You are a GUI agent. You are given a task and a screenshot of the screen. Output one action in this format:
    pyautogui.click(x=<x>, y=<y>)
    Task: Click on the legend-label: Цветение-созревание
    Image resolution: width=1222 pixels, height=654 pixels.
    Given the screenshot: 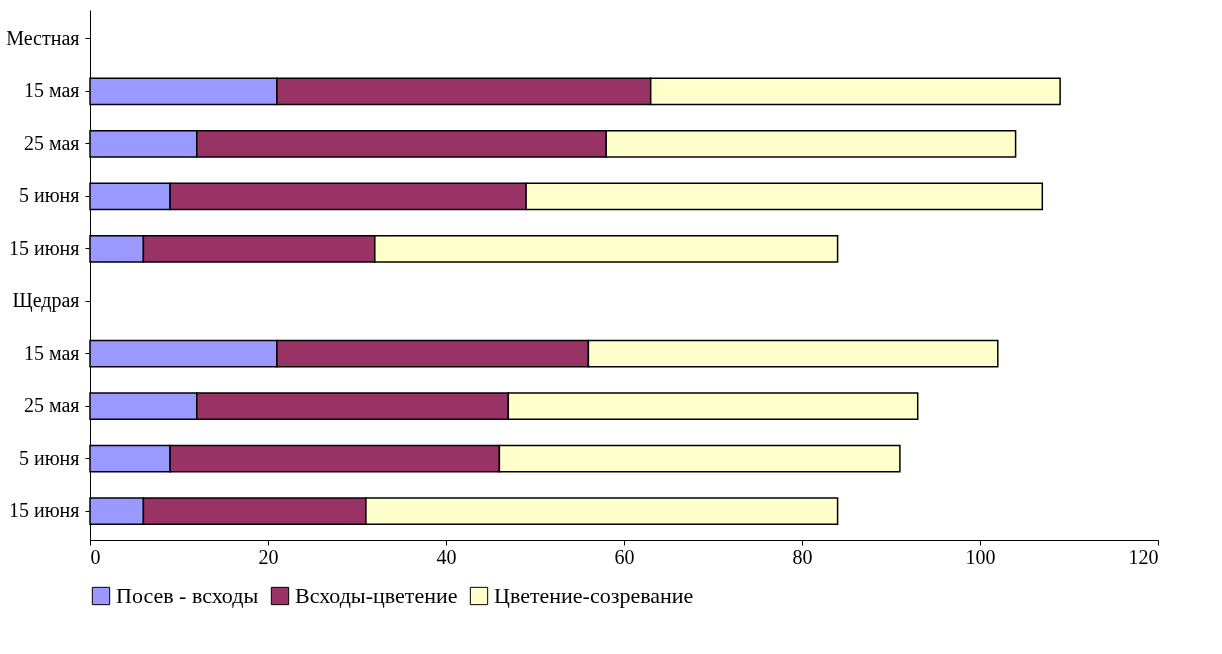 What is the action you would take?
    pyautogui.click(x=594, y=595)
    